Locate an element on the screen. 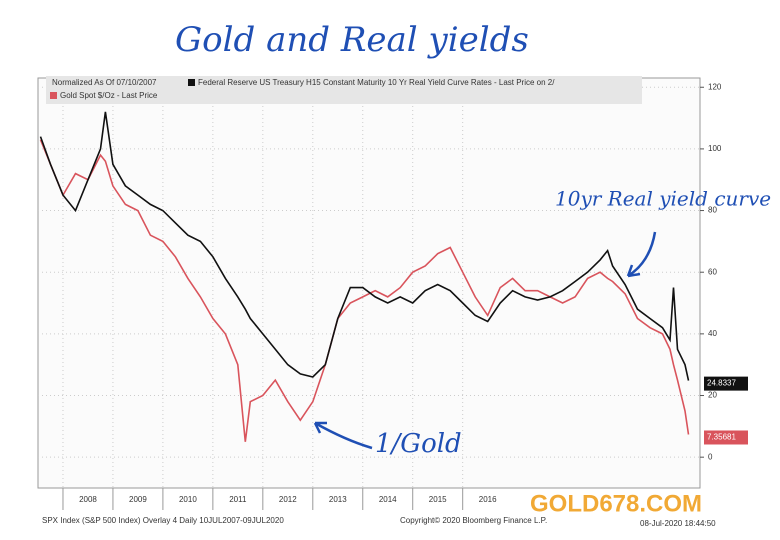 This screenshot has height=540, width=780. y-tick-label: 100 is located at coordinates (715, 148).